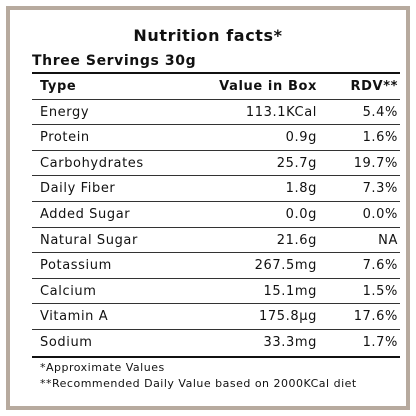 The height and width of the screenshot is (416, 416). What do you see at coordinates (66, 342) in the screenshot?
I see `nutrient-name: Sodium` at bounding box center [66, 342].